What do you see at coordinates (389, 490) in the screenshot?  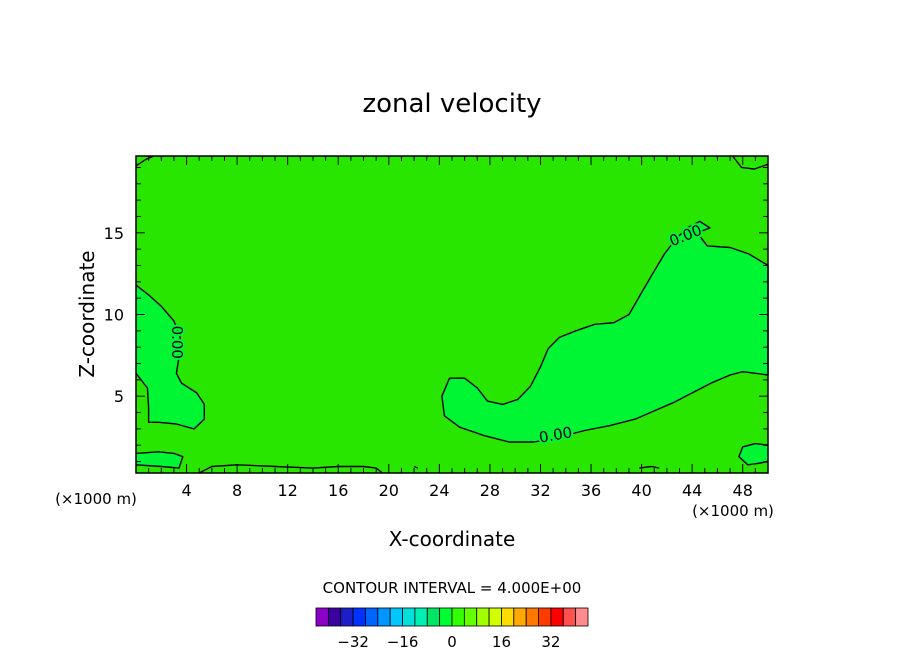 I see `x-tick-label: 20` at bounding box center [389, 490].